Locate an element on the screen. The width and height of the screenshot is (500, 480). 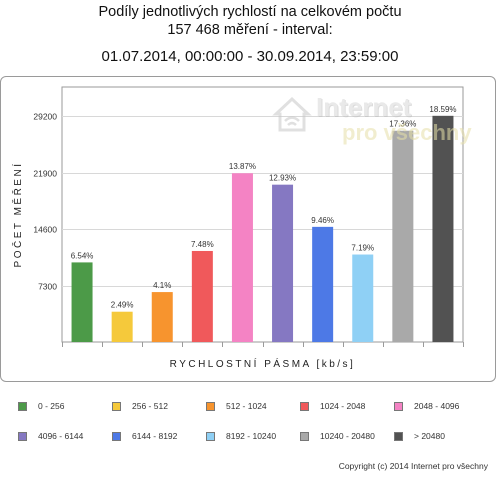
legend-label: 4096 - 6144 is located at coordinates (61, 436).